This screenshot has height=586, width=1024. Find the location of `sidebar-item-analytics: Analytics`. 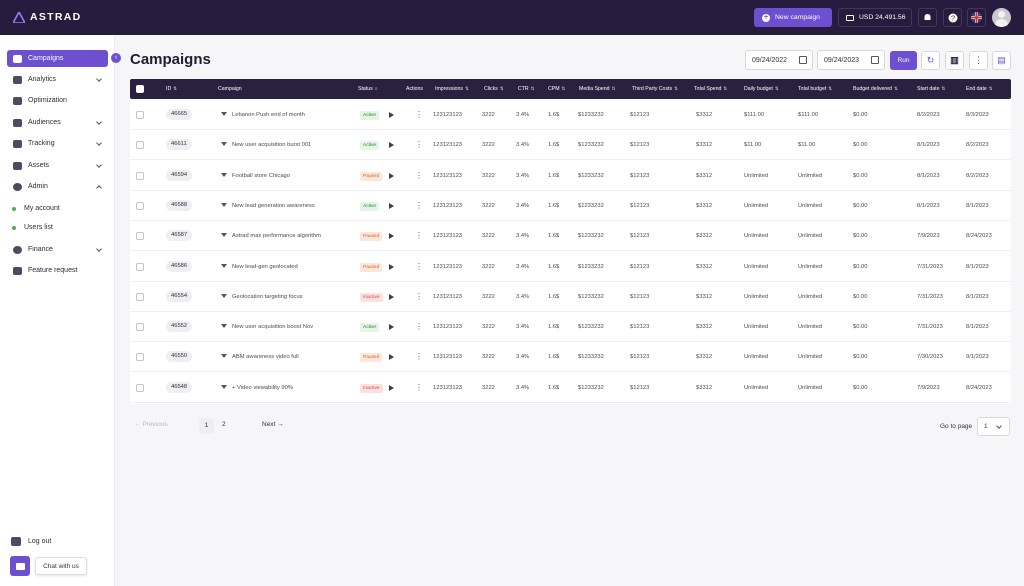

sidebar-item-analytics: Analytics is located at coordinates (57, 79).